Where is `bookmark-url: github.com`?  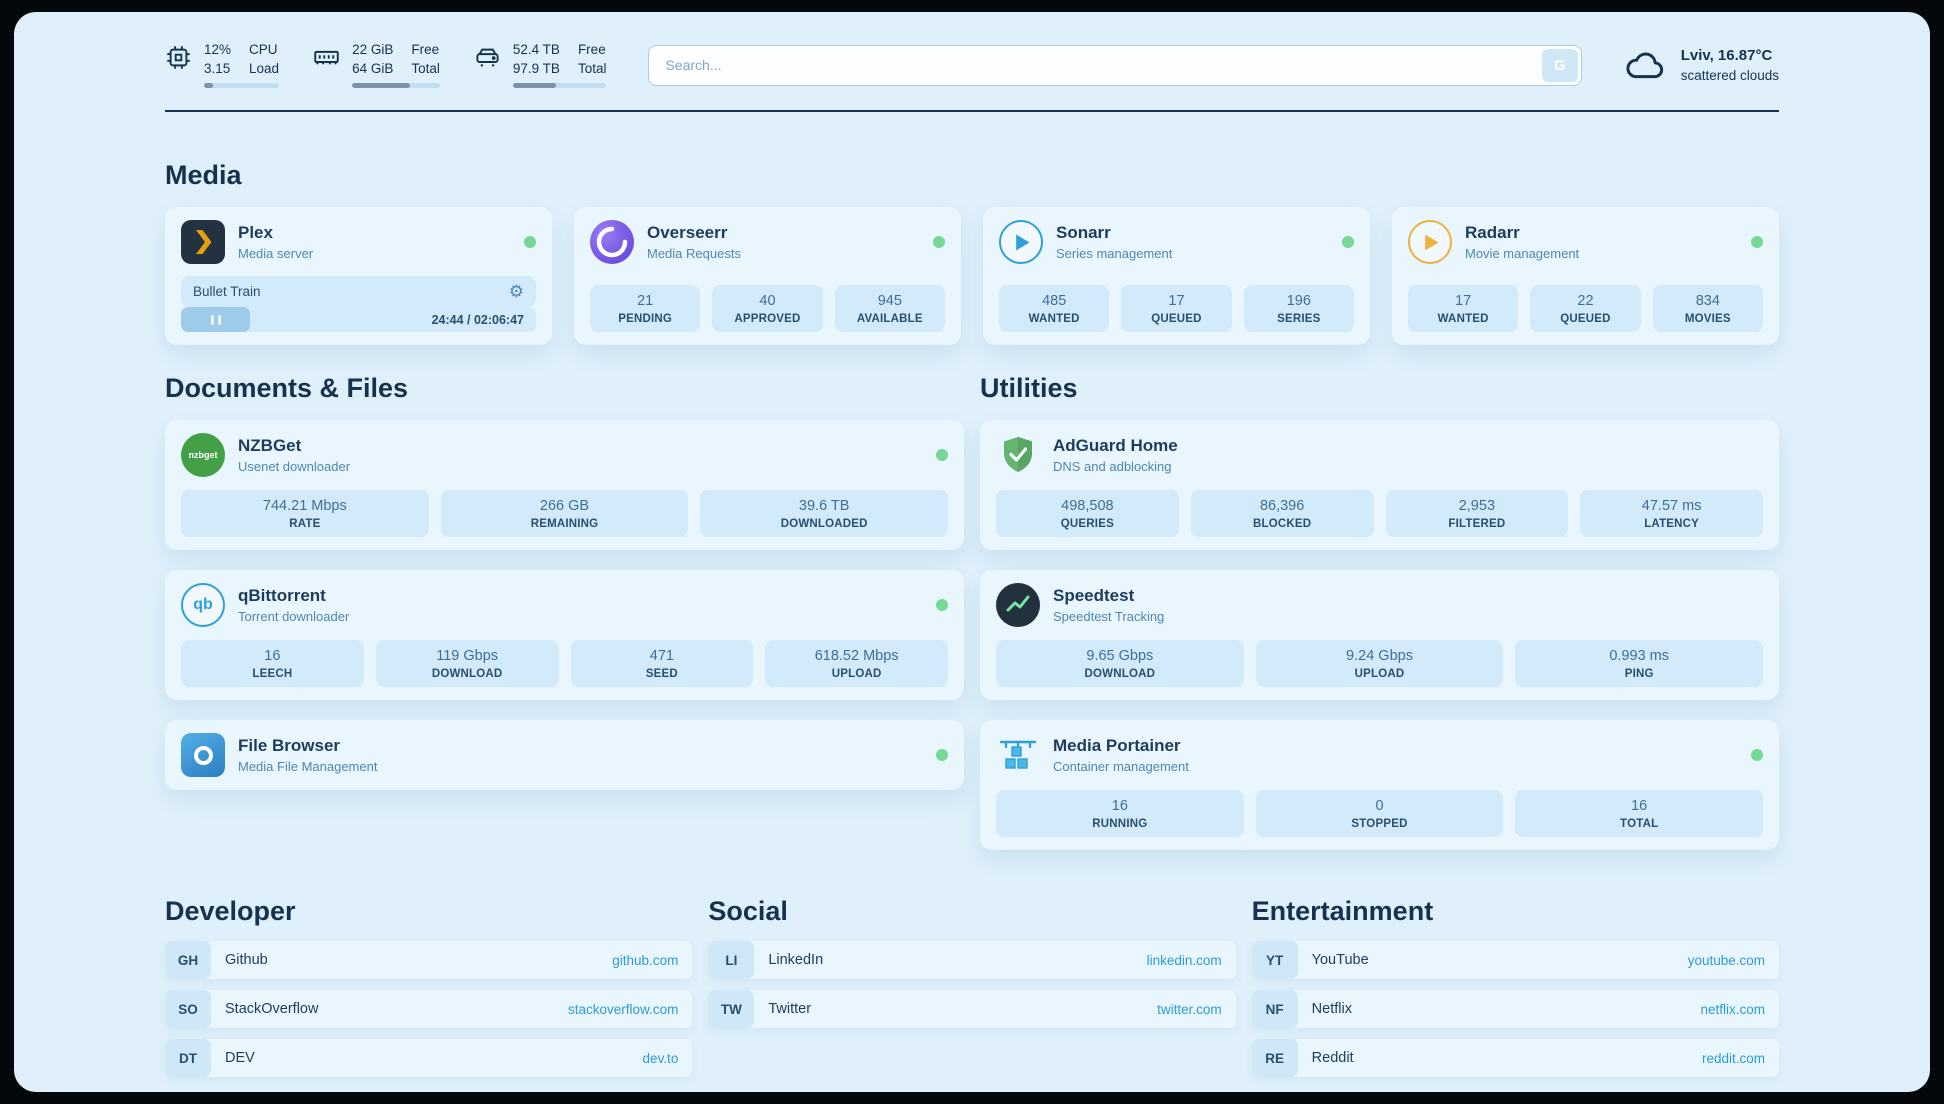 bookmark-url: github.com is located at coordinates (645, 960).